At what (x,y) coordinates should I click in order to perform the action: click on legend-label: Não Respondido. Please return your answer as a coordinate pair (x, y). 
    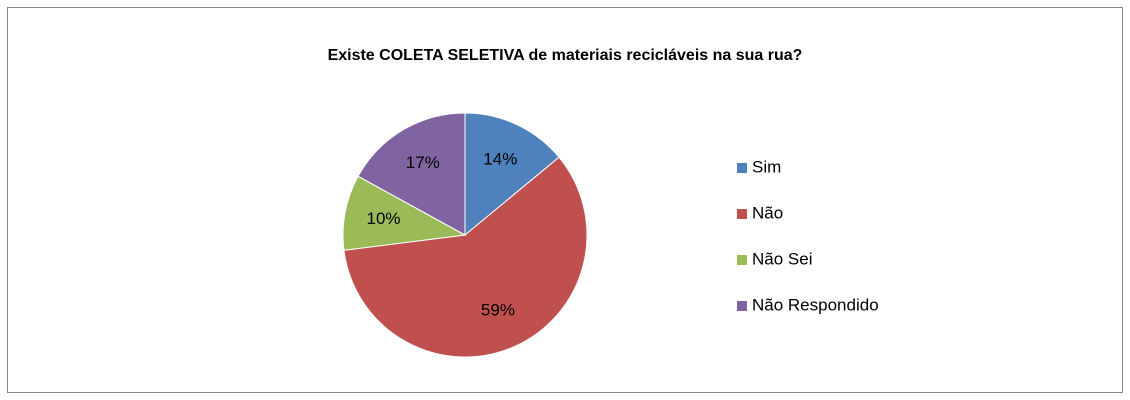
    Looking at the image, I should click on (815, 304).